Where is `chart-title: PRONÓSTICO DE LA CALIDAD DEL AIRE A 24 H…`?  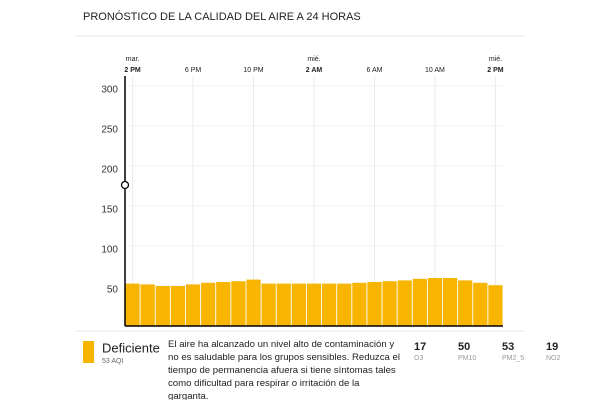 chart-title: PRONÓSTICO DE LA CALIDAD DEL AIRE A 24 H… is located at coordinates (222, 16).